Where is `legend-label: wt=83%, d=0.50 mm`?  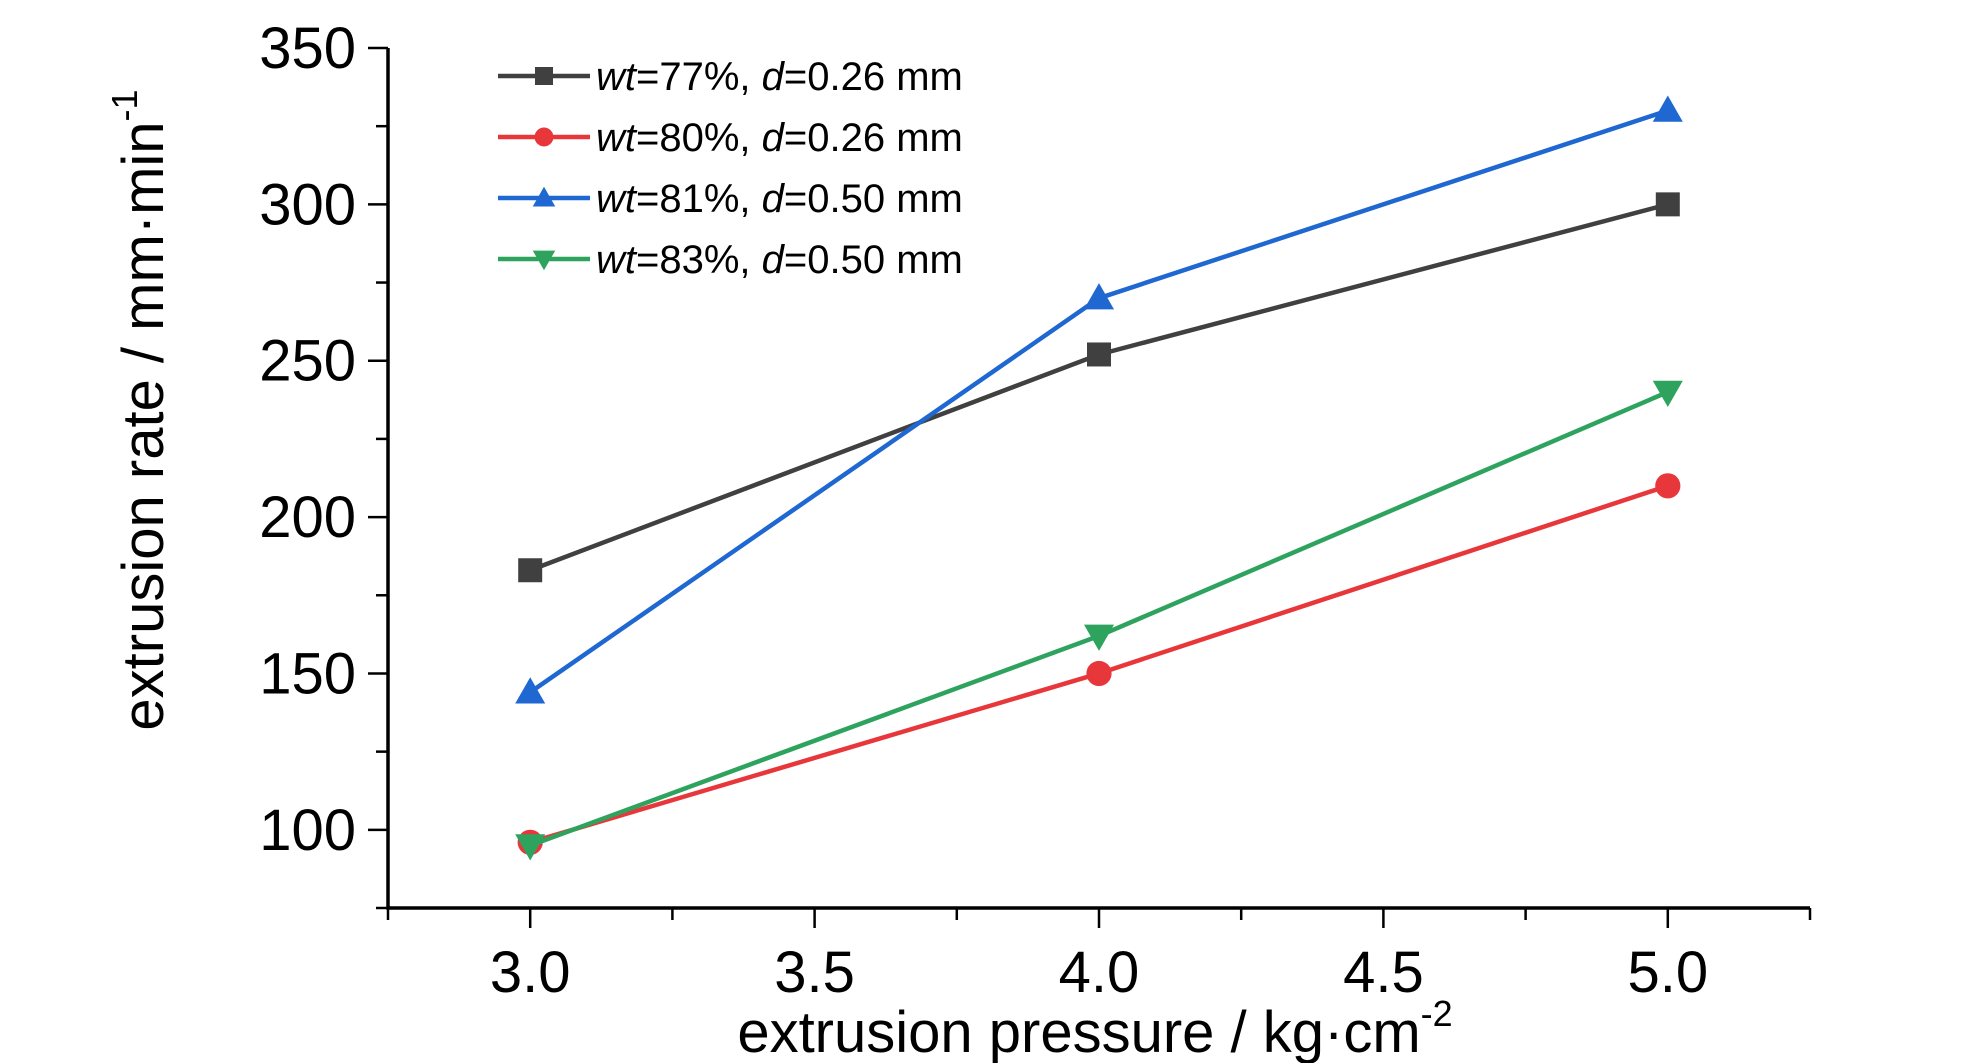 legend-label: wt=83%, d=0.50 mm is located at coordinates (779, 260).